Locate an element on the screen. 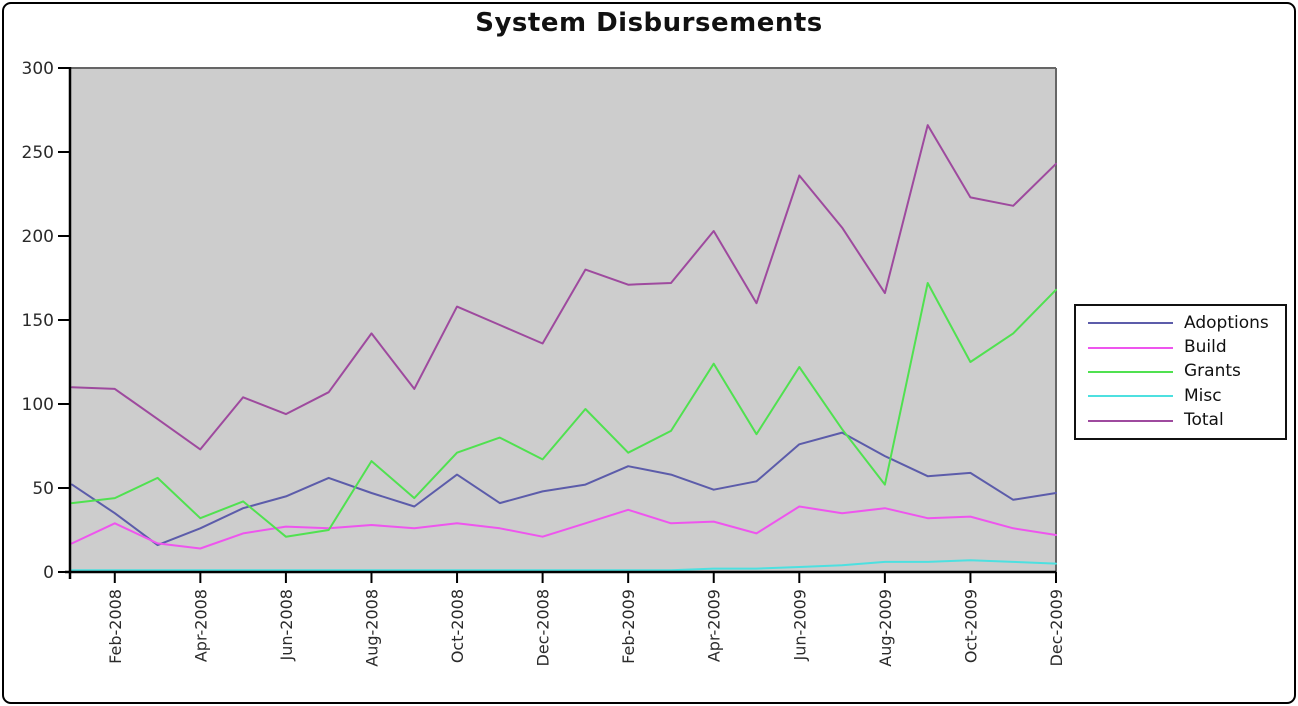 Image resolution: width=1298 pixels, height=706 pixels. chart-title: System Disbursements is located at coordinates (649, 23).